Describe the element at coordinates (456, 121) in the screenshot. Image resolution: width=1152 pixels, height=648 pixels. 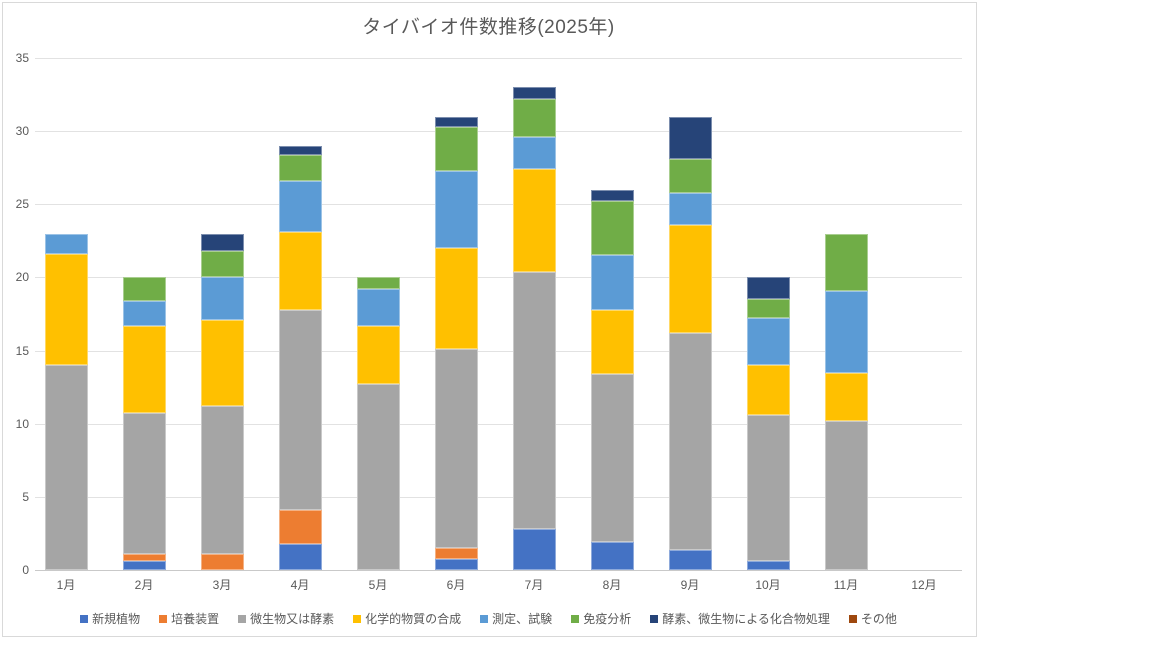
I see `bar-segment-6月-enzyme-compound-processing` at that location.